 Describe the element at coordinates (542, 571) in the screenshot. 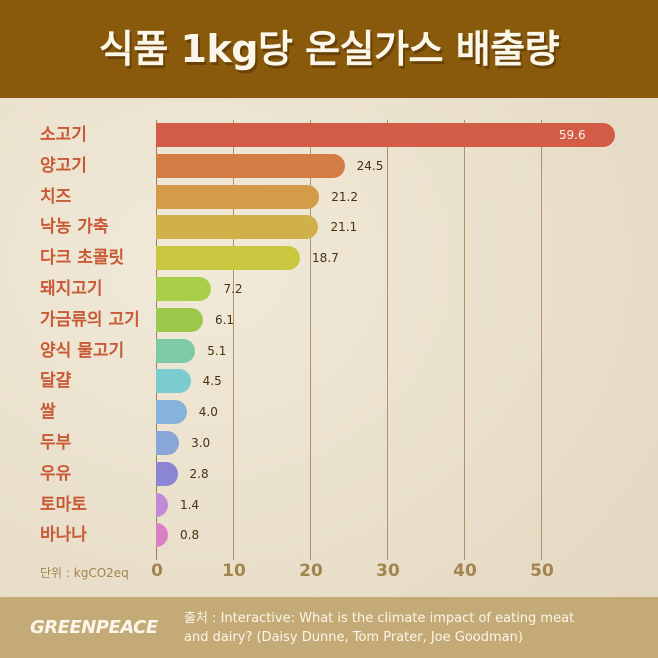

I see `x-tick-label: 50` at that location.